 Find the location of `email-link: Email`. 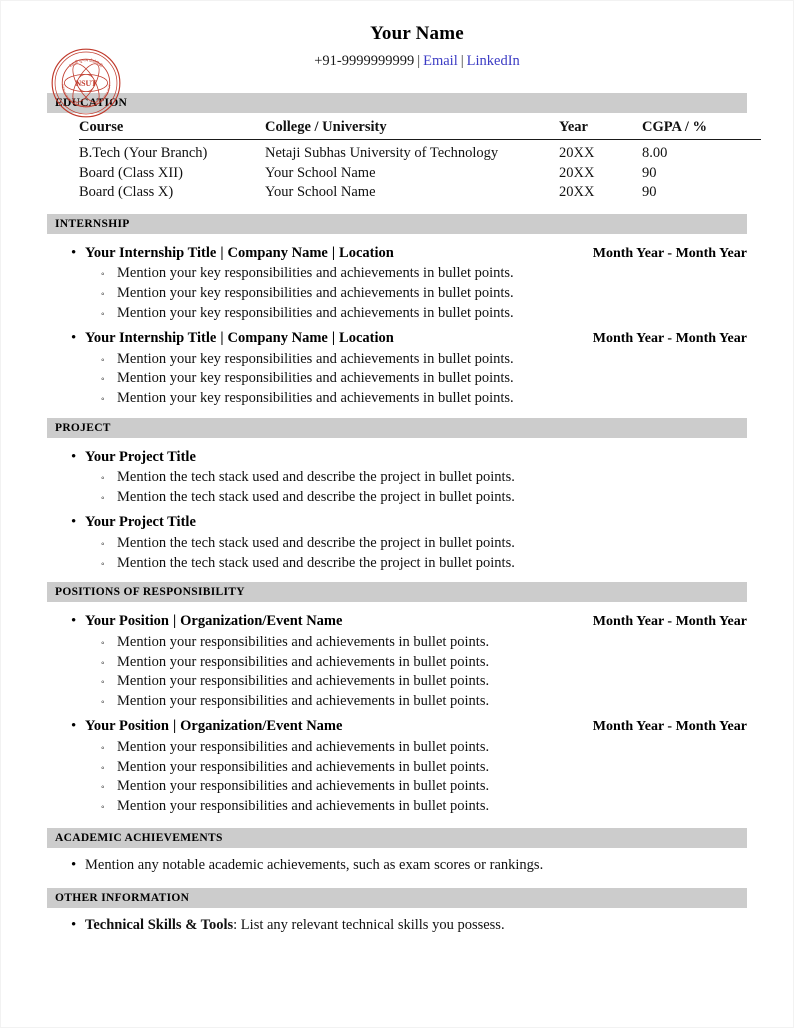

email-link: Email is located at coordinates (440, 60).